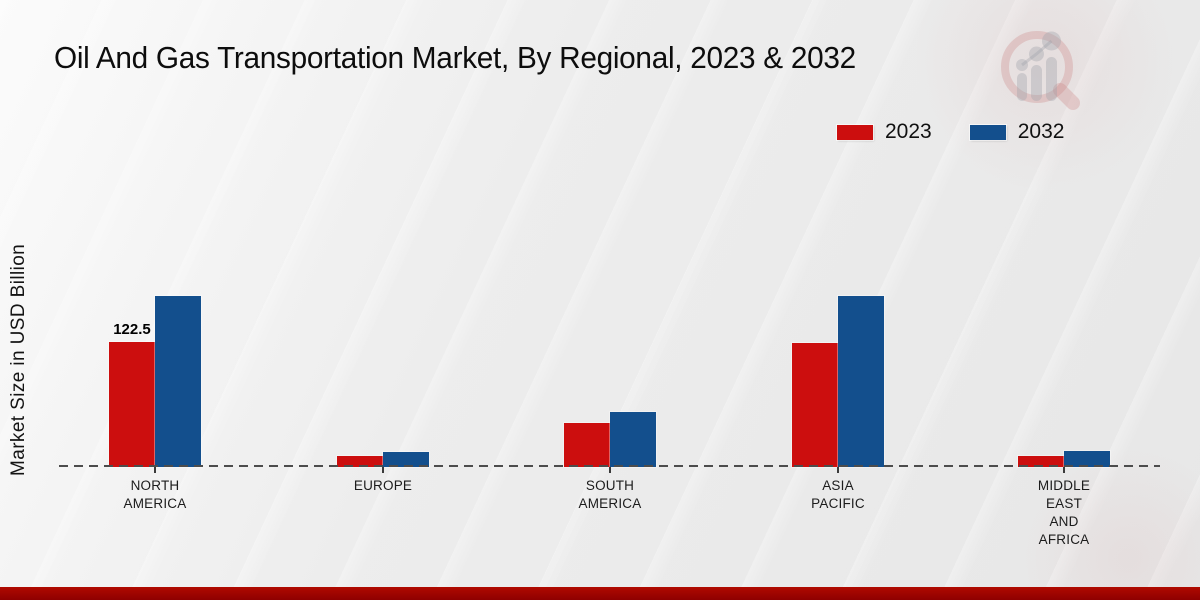 The height and width of the screenshot is (600, 1200). I want to click on bar-2032-middle-east-and-africa, so click(1087, 458).